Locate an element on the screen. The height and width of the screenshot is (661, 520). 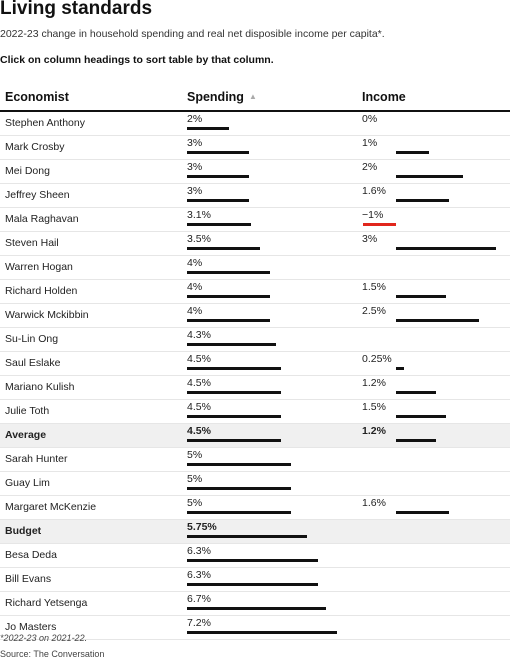
economist-name: Steven Hail is located at coordinates (32, 243).